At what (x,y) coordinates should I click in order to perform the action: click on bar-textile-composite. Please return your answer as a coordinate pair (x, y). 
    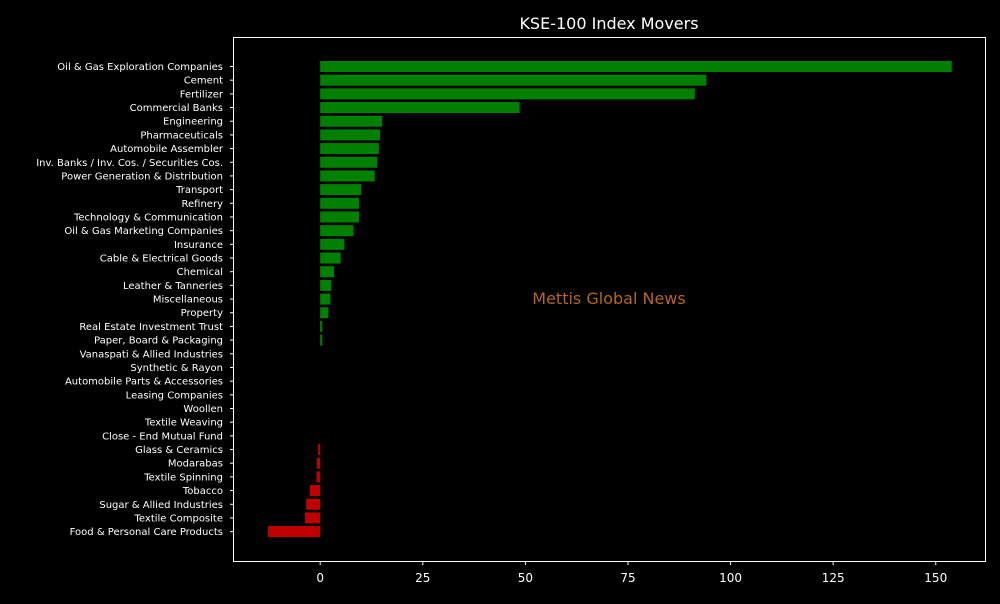
    Looking at the image, I should click on (312, 518).